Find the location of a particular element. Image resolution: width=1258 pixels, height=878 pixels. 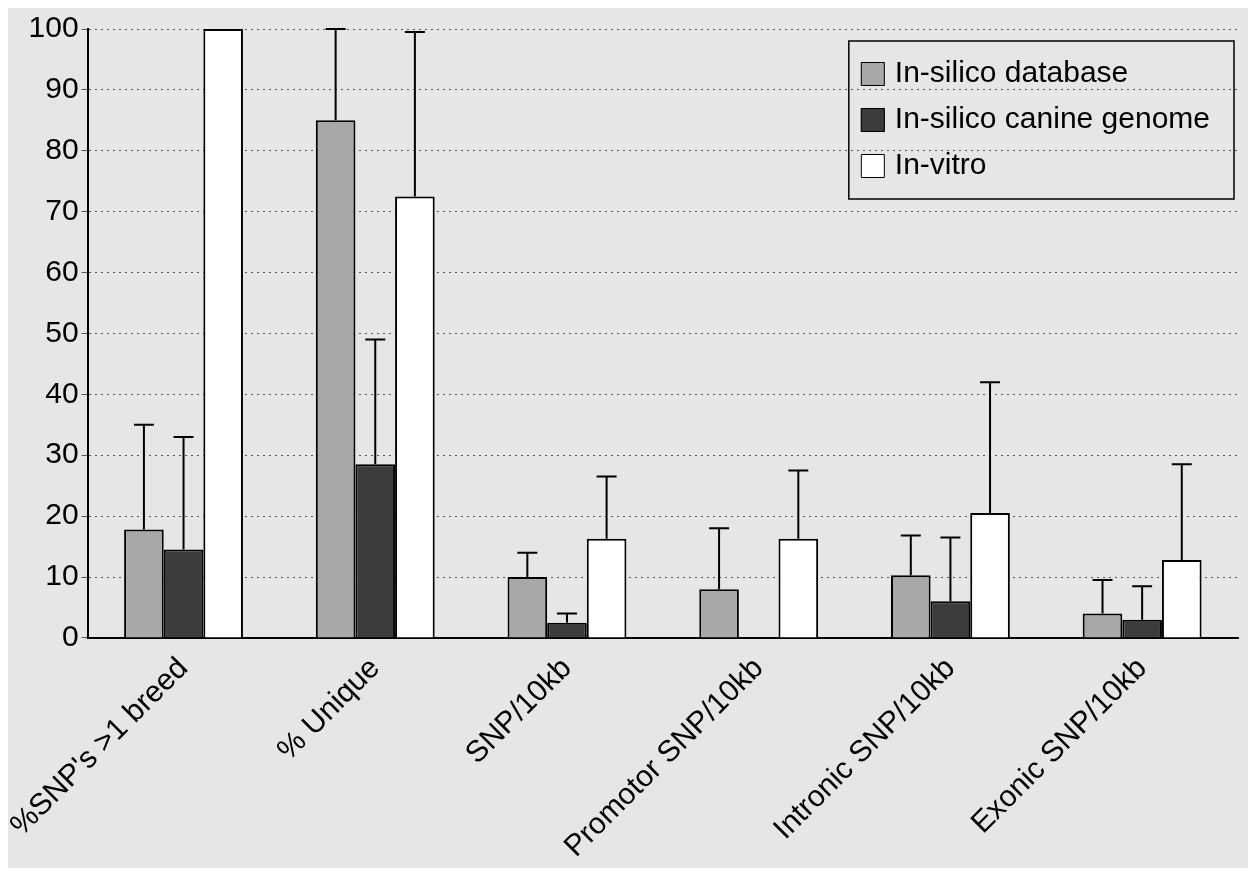

legend-label: In-silico database is located at coordinates (1011, 72).